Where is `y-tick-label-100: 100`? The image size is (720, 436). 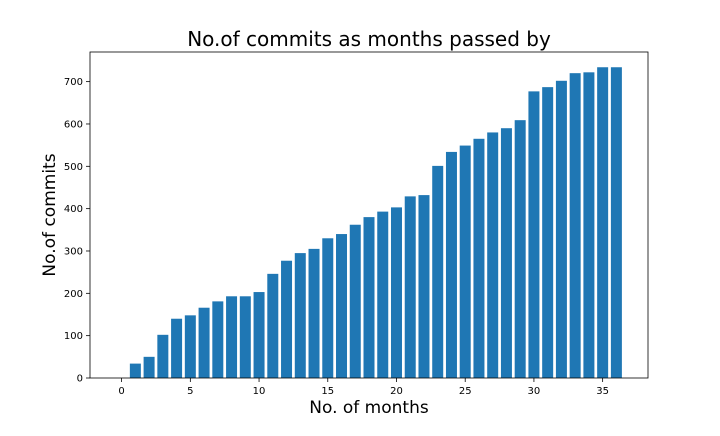 y-tick-label-100: 100 is located at coordinates (73, 336).